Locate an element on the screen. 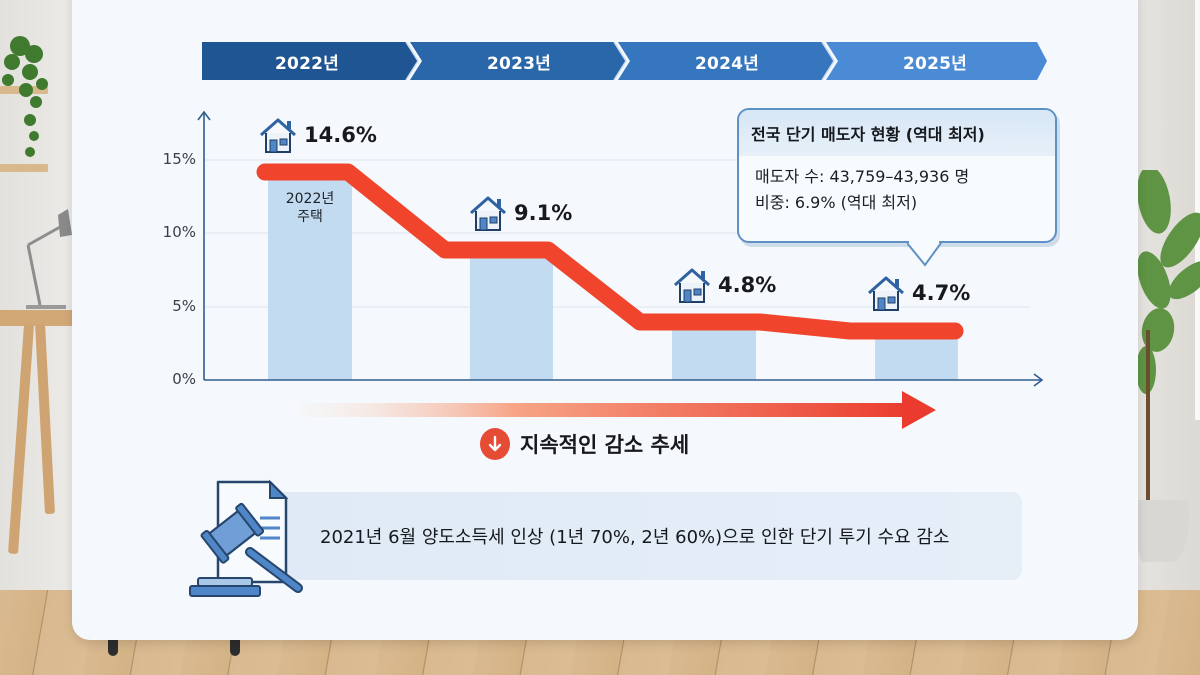 The image size is (1200, 675). y-tick-10: 10% is located at coordinates (179, 232).